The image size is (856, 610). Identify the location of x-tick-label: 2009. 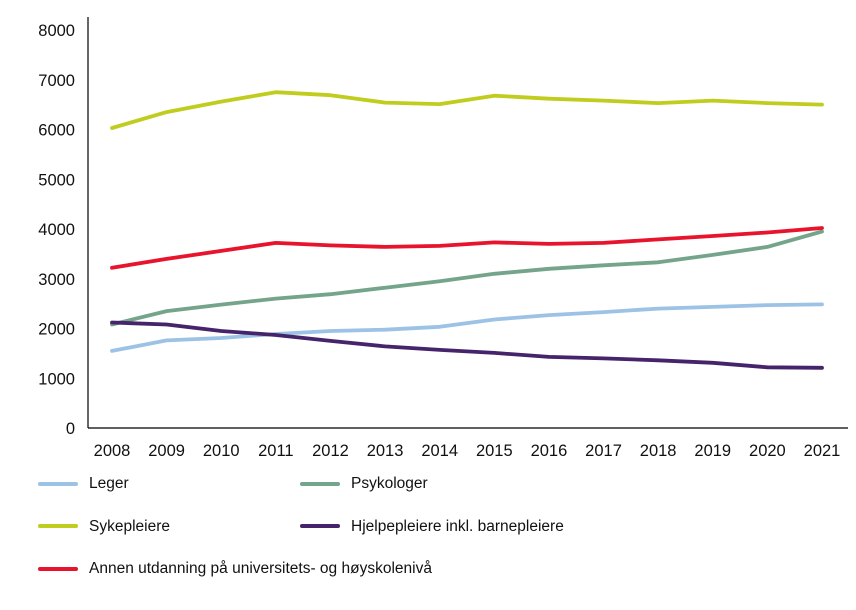
(166, 451).